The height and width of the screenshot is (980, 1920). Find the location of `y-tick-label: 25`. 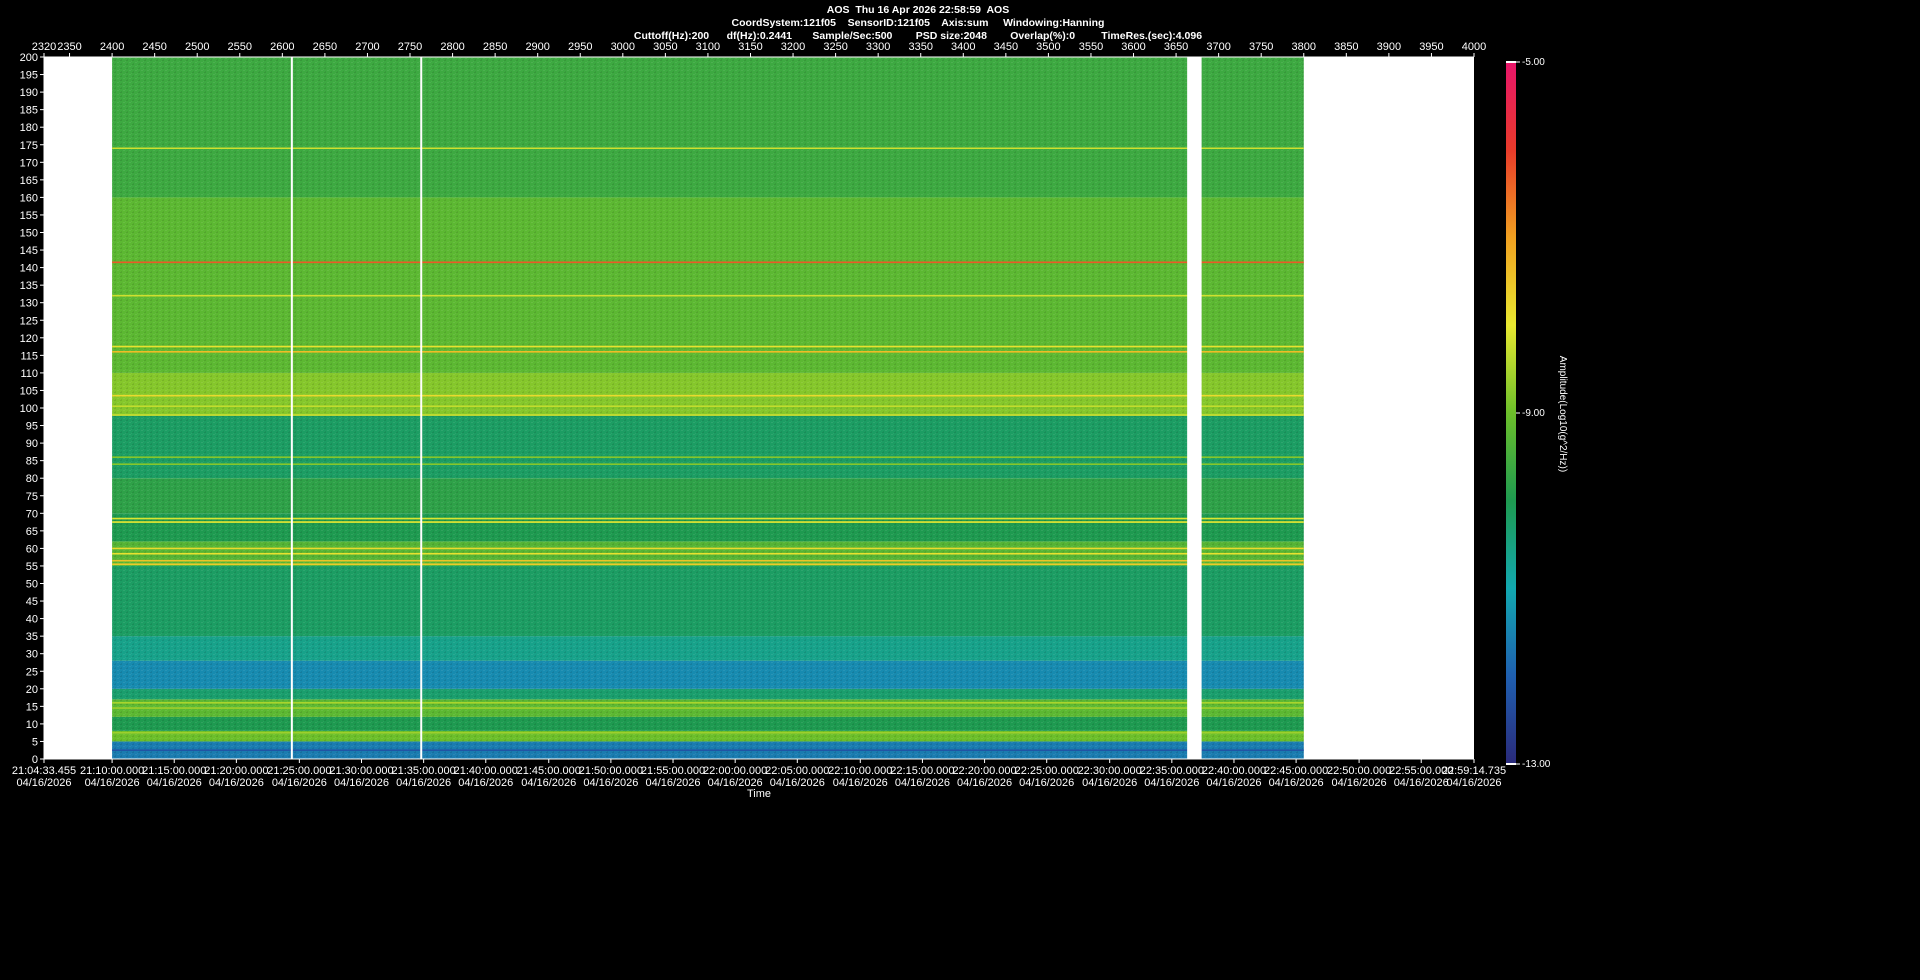

y-tick-label: 25 is located at coordinates (32, 672).